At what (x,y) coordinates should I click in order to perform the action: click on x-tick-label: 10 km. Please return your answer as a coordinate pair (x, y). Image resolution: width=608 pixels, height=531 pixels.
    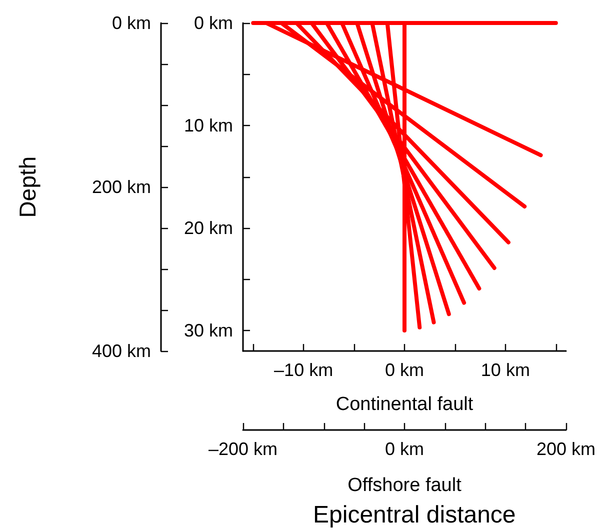
    Looking at the image, I should click on (505, 370).